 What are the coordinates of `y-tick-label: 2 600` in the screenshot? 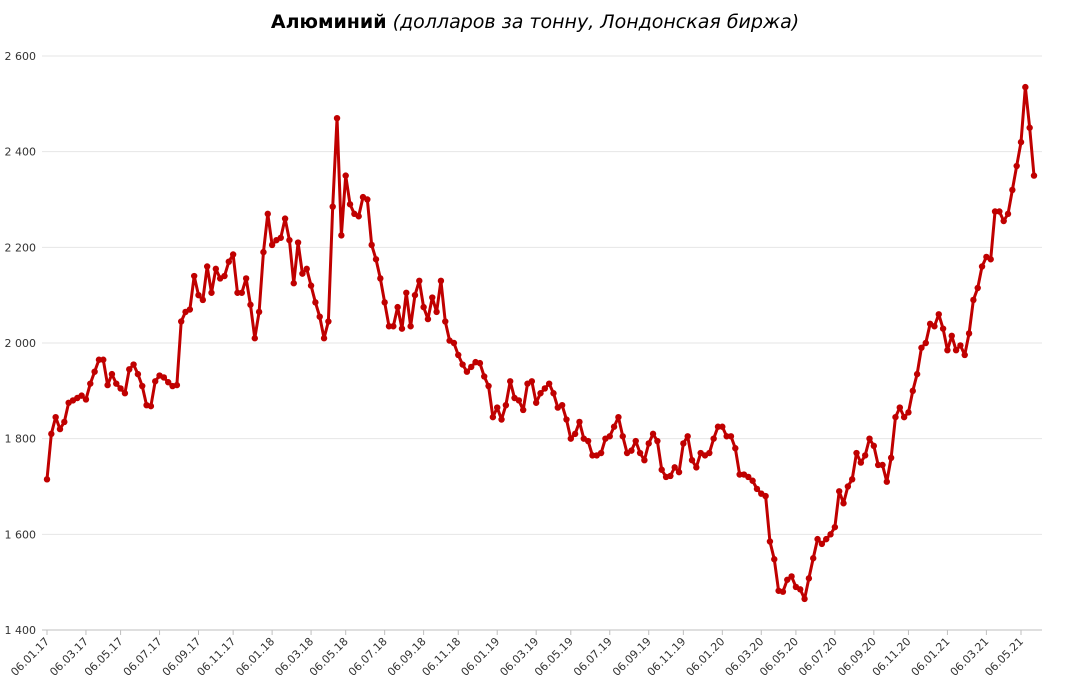 It's located at (21, 56).